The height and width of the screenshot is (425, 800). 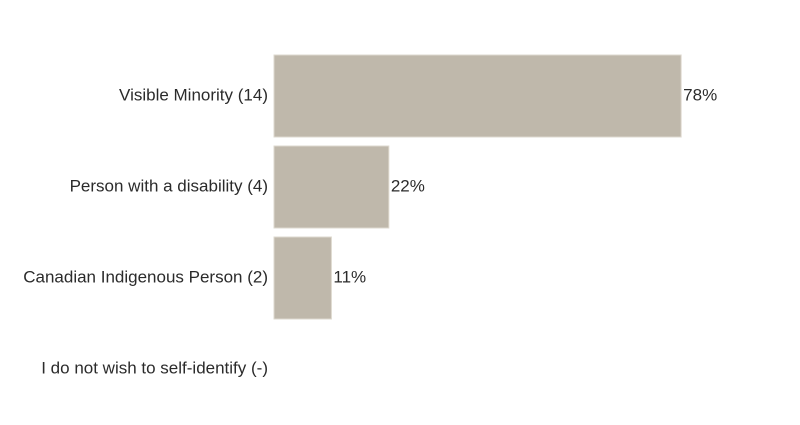 What do you see at coordinates (193, 94) in the screenshot?
I see `category-label: Visible Minority (14)` at bounding box center [193, 94].